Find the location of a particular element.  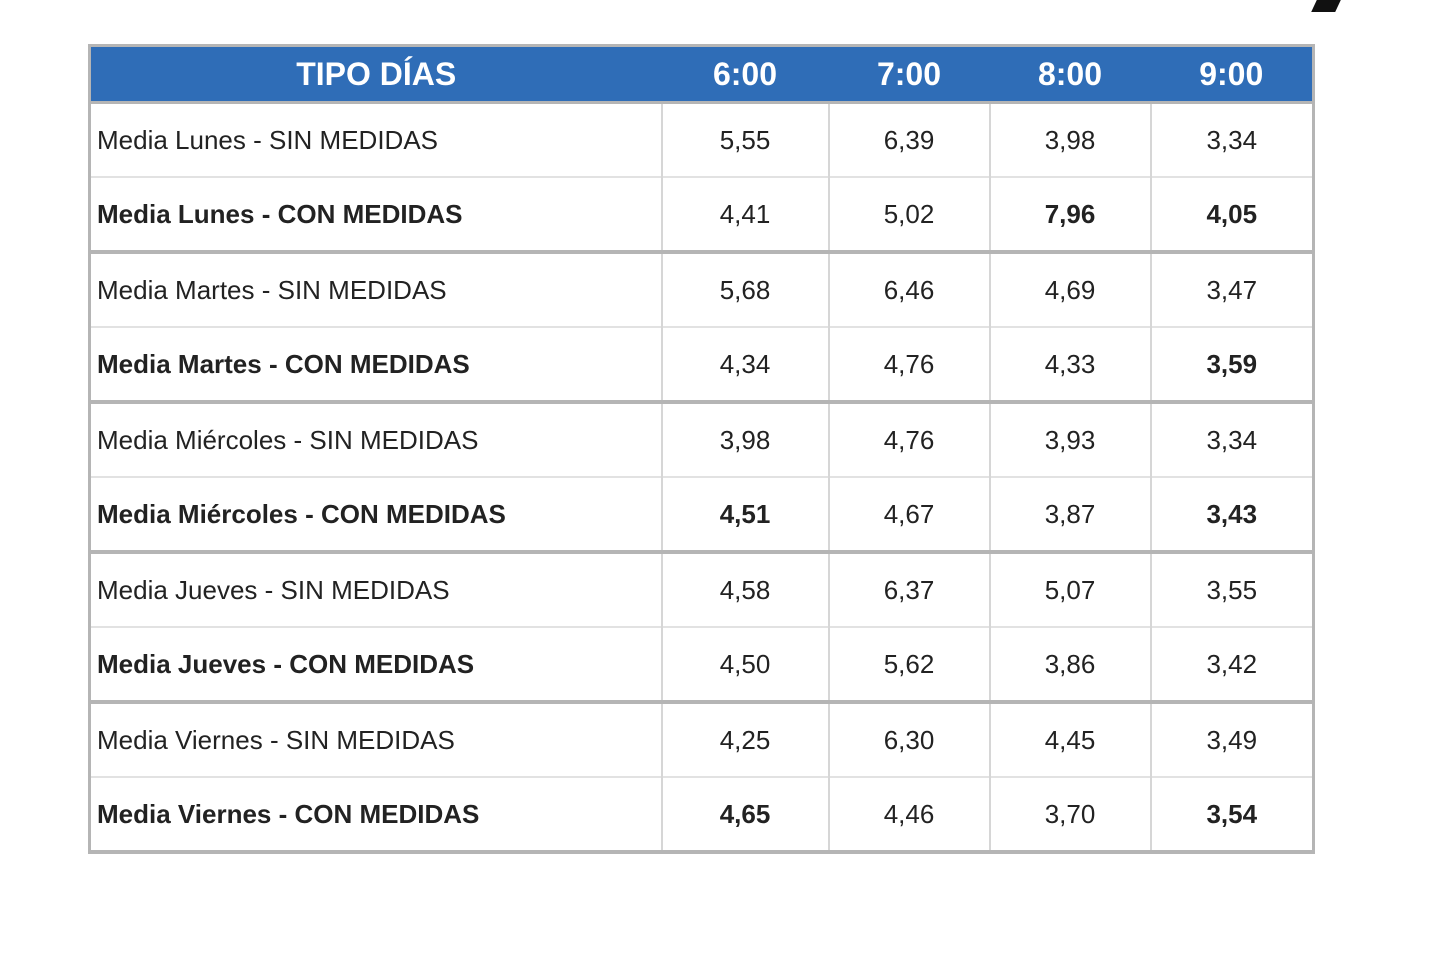

value-cell: 6,39 is located at coordinates (908, 139).